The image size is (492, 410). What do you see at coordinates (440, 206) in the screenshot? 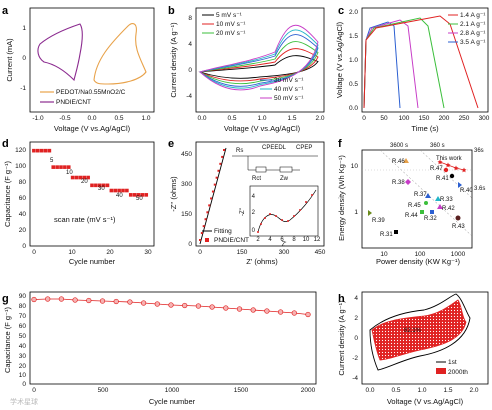
I see `marker-r42` at bounding box center [440, 206].